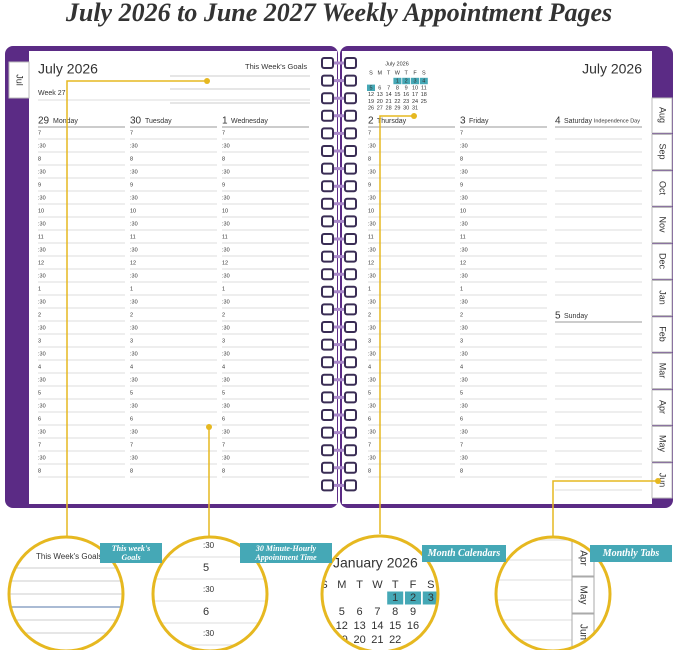 The height and width of the screenshot is (650, 679). I want to click on mini-cal-day: 20, so click(380, 102).